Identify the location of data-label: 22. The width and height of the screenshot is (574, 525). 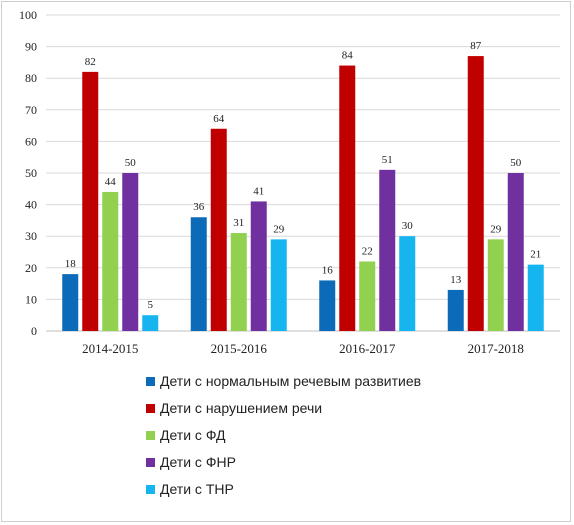
(367, 251).